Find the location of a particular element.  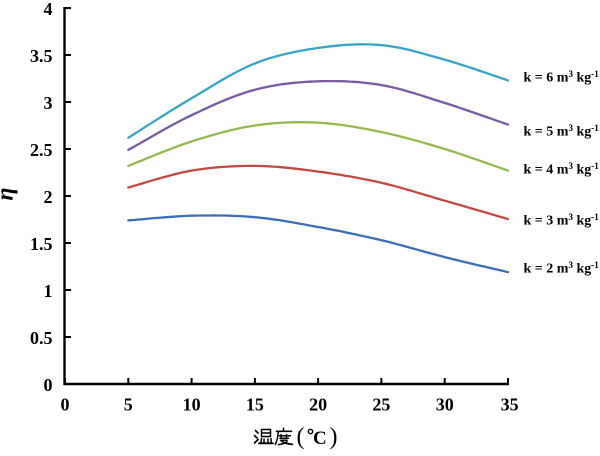

svg-text: 0.5 is located at coordinates (41, 338).